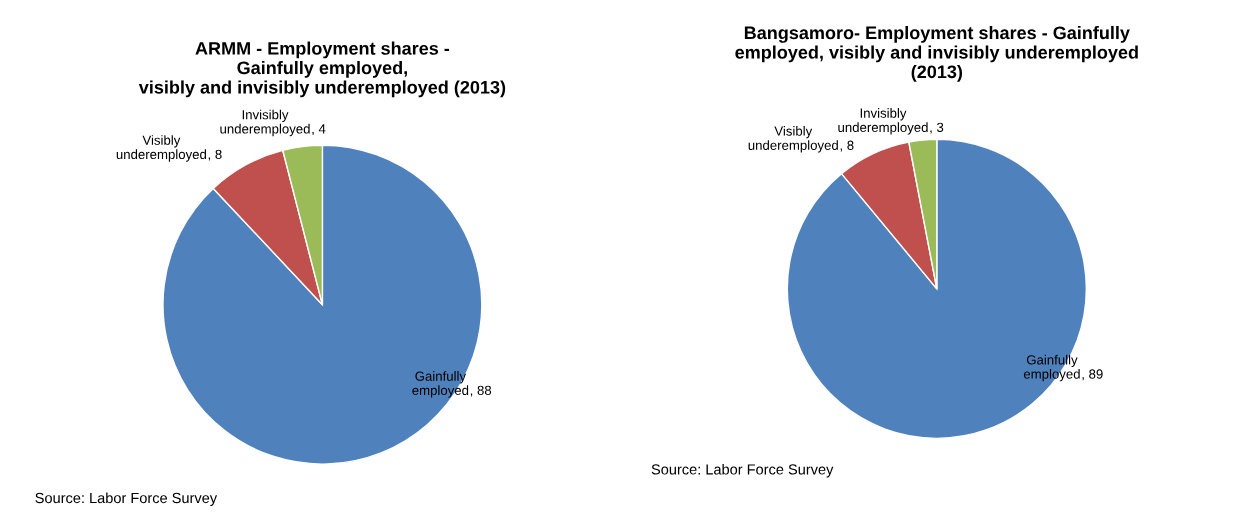  What do you see at coordinates (319, 130) in the screenshot?
I see `data-label: , 4` at bounding box center [319, 130].